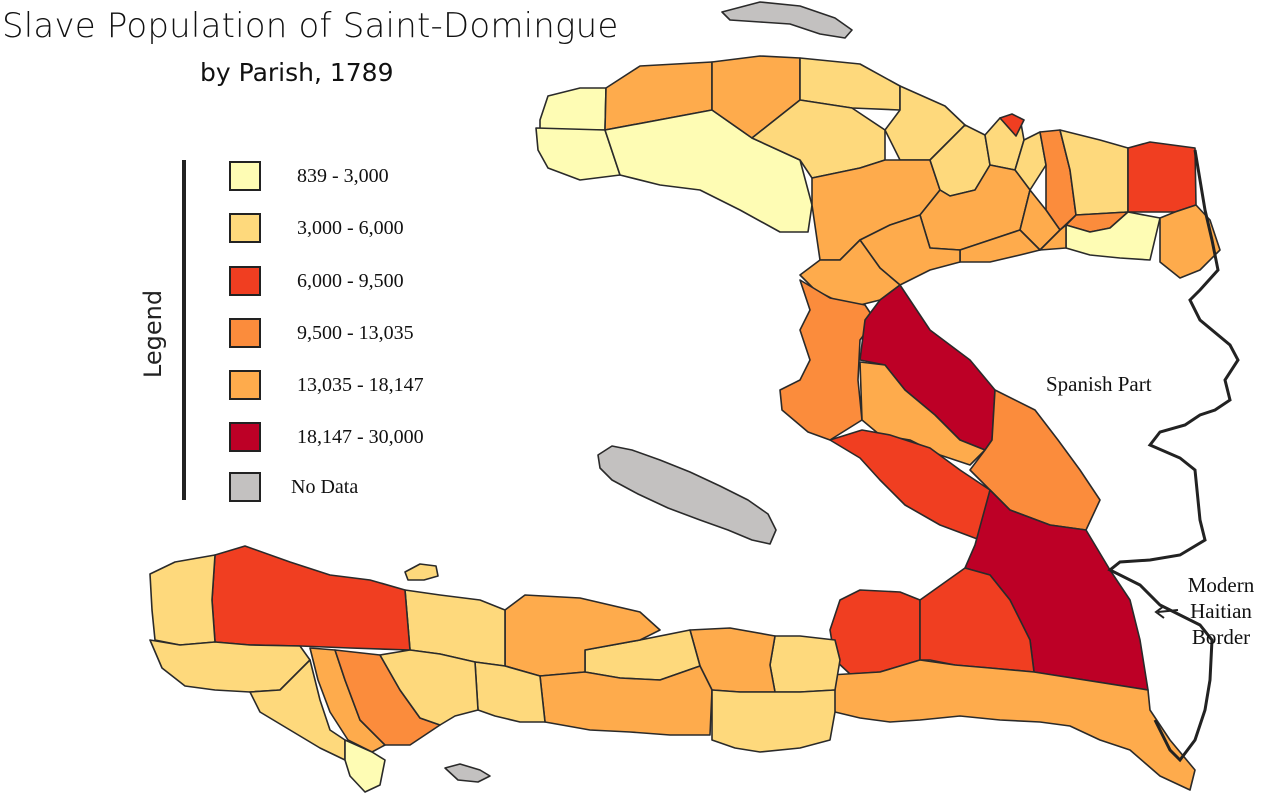 The image size is (1264, 805). I want to click on parish-leogane, so click(875, 632).